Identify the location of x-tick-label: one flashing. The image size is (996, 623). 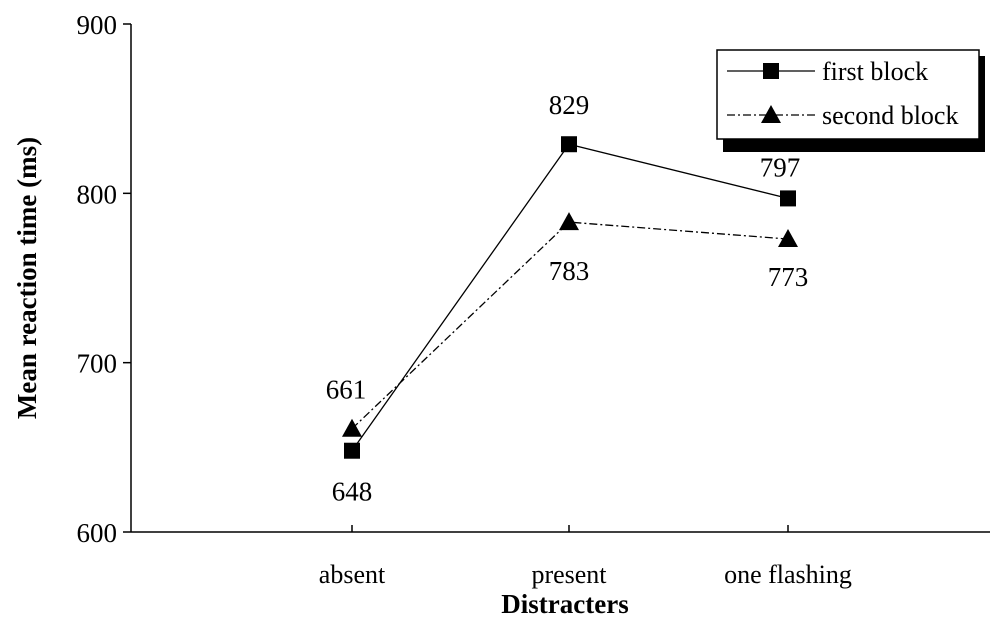
(788, 574).